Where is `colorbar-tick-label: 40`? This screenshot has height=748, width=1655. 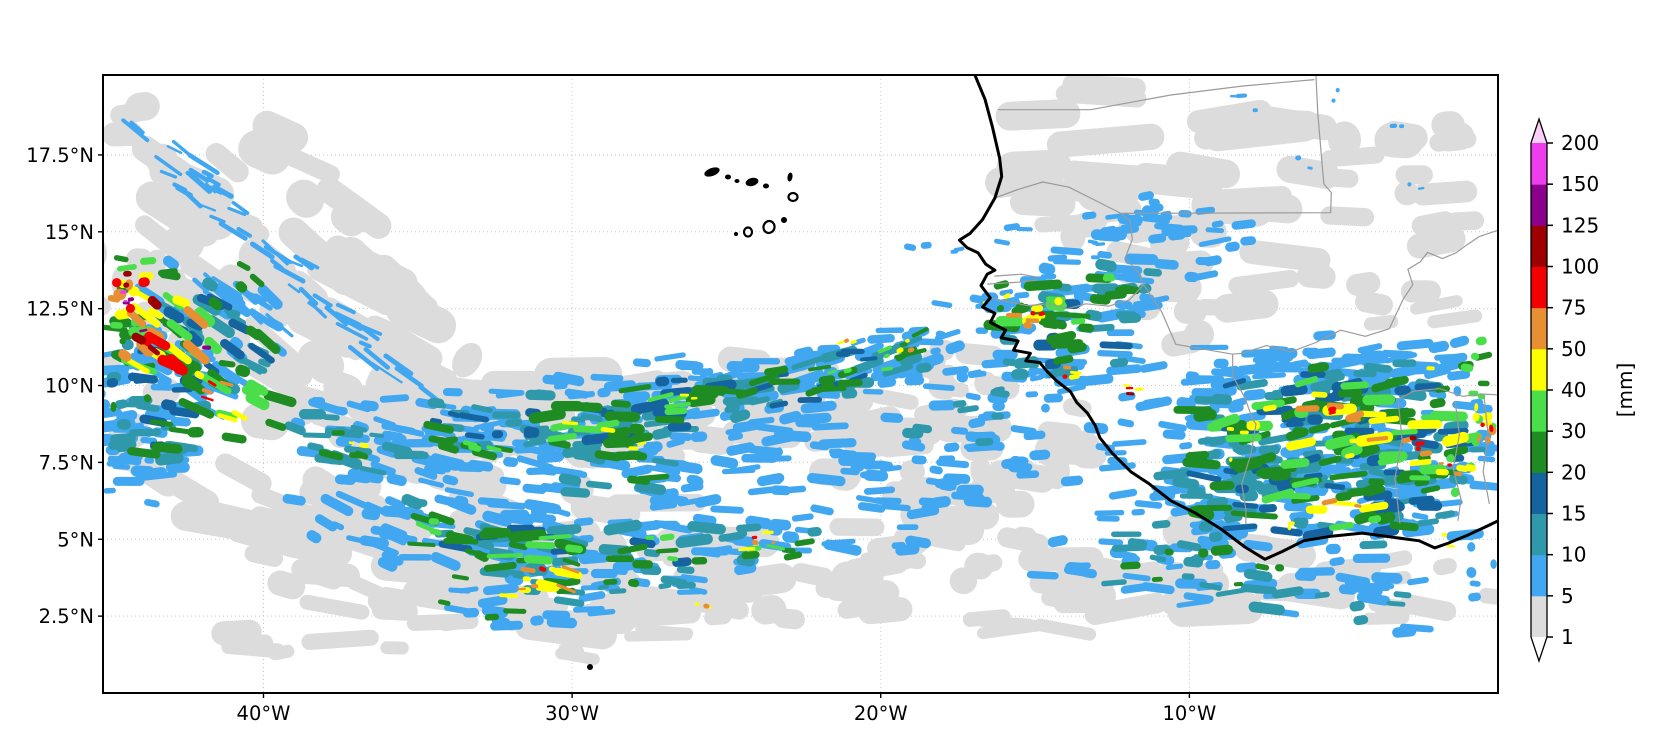
colorbar-tick-label: 40 is located at coordinates (1573, 390).